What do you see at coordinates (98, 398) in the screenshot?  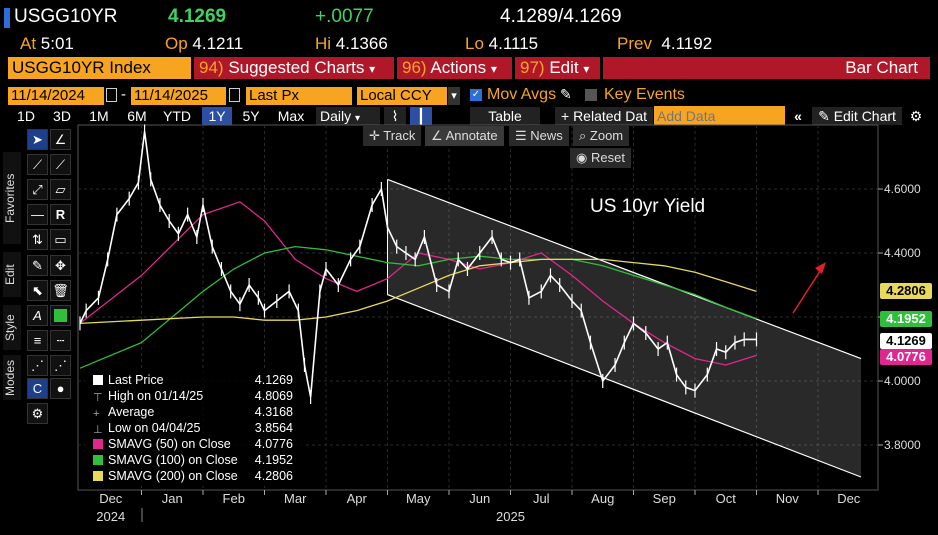 I see `high-marker-icon: ⊤` at bounding box center [98, 398].